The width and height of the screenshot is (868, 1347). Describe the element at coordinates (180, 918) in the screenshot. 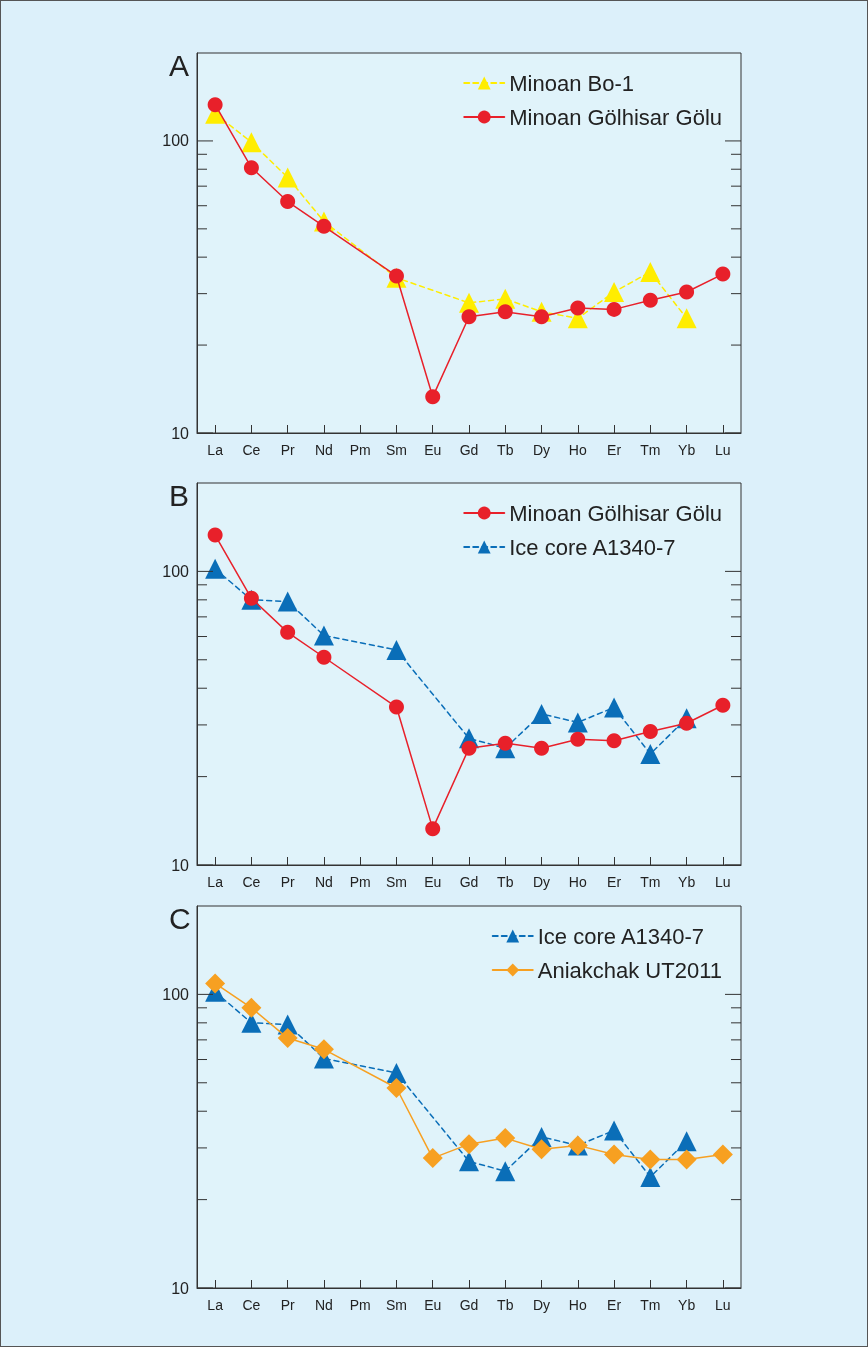

I see `chart-title: C` at that location.